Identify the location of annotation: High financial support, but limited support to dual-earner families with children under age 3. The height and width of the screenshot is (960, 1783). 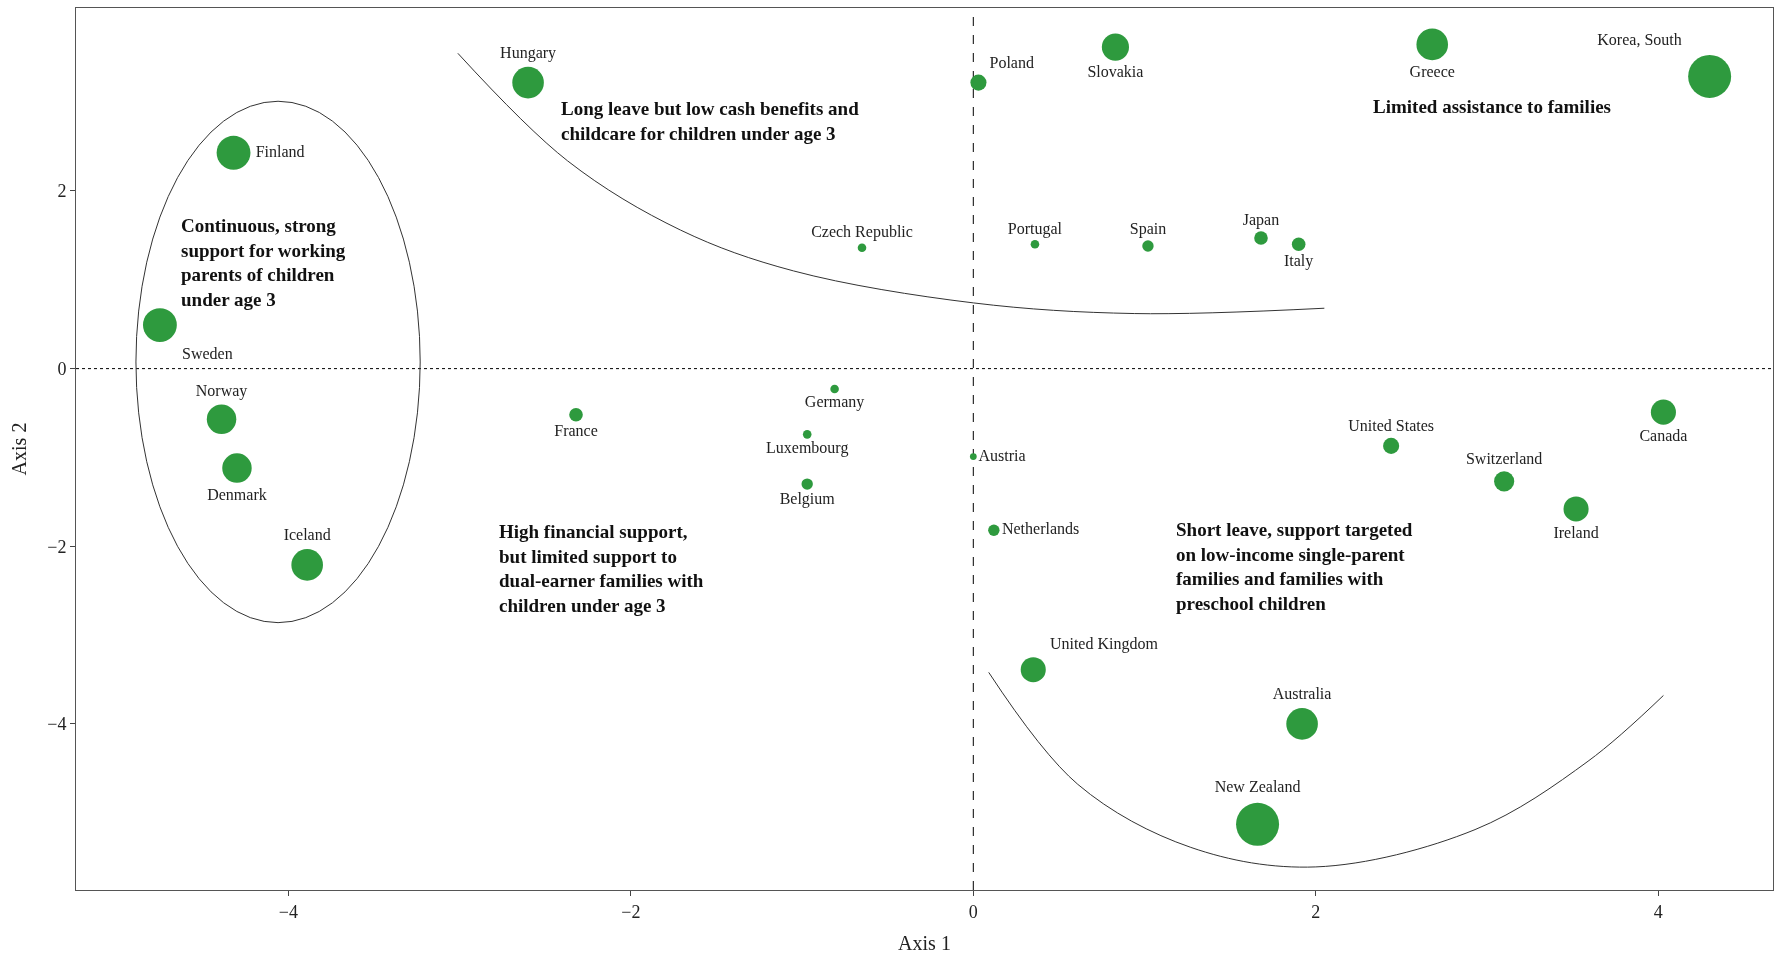
(601, 569).